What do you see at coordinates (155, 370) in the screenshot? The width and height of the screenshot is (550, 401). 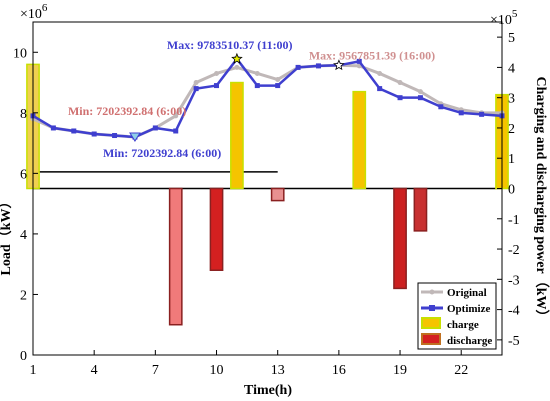 I see `x-tick-label-7: 7` at bounding box center [155, 370].